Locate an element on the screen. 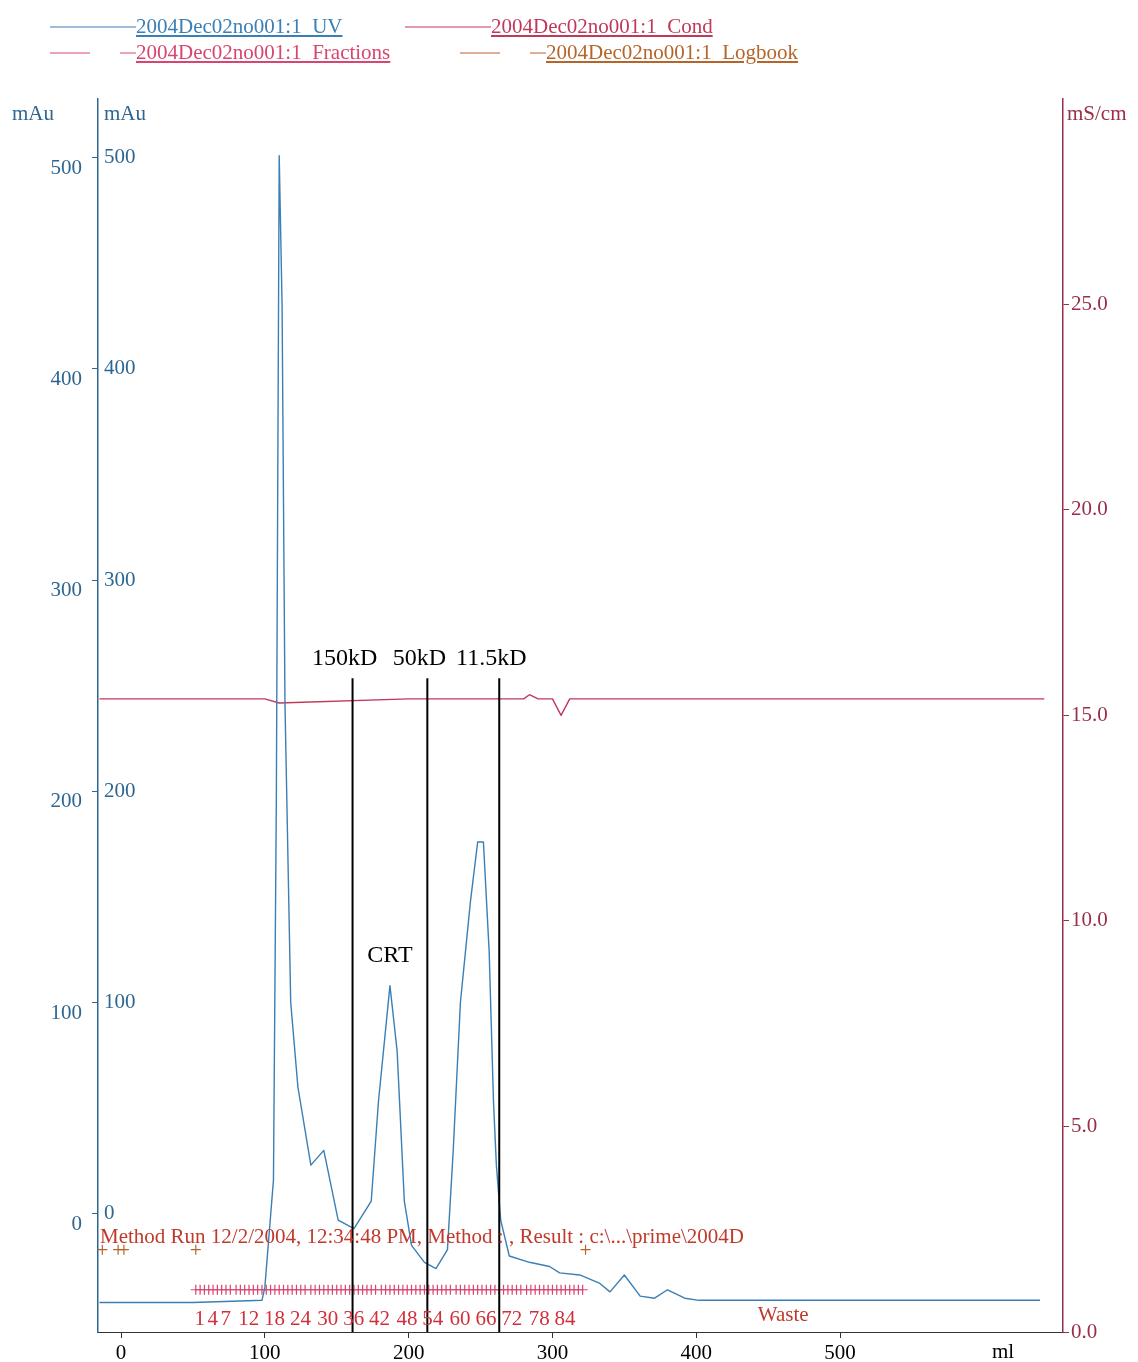  y-tick-label: 400 is located at coordinates (120, 367).